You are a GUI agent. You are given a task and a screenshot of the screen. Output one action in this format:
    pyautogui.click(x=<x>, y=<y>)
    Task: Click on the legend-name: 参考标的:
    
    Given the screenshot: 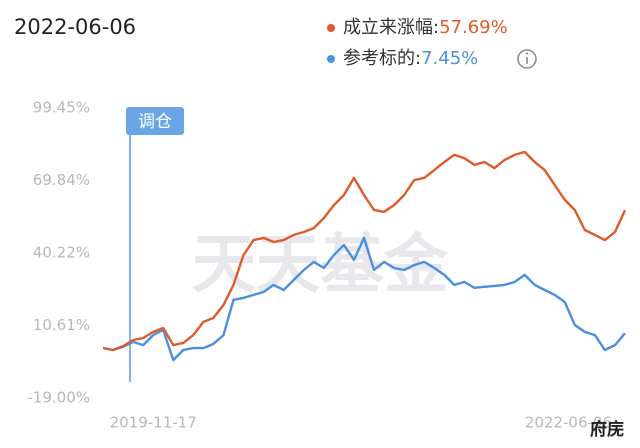 What is the action you would take?
    pyautogui.click(x=382, y=58)
    